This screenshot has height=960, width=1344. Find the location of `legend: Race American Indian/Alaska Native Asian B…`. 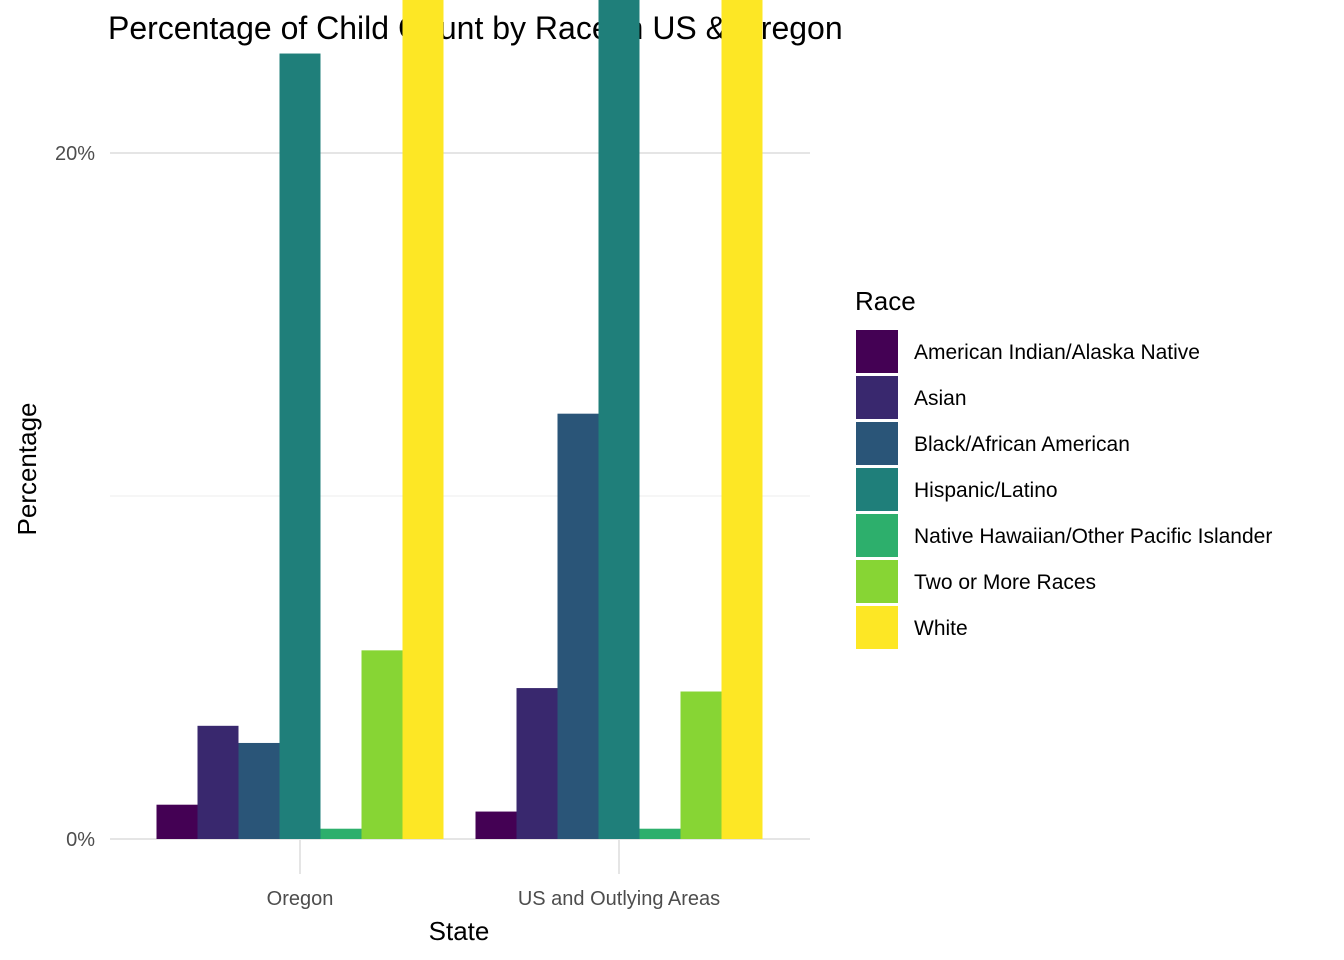

legend: Race American Indian/Alaska Native Asian B… is located at coordinates (1063, 467).